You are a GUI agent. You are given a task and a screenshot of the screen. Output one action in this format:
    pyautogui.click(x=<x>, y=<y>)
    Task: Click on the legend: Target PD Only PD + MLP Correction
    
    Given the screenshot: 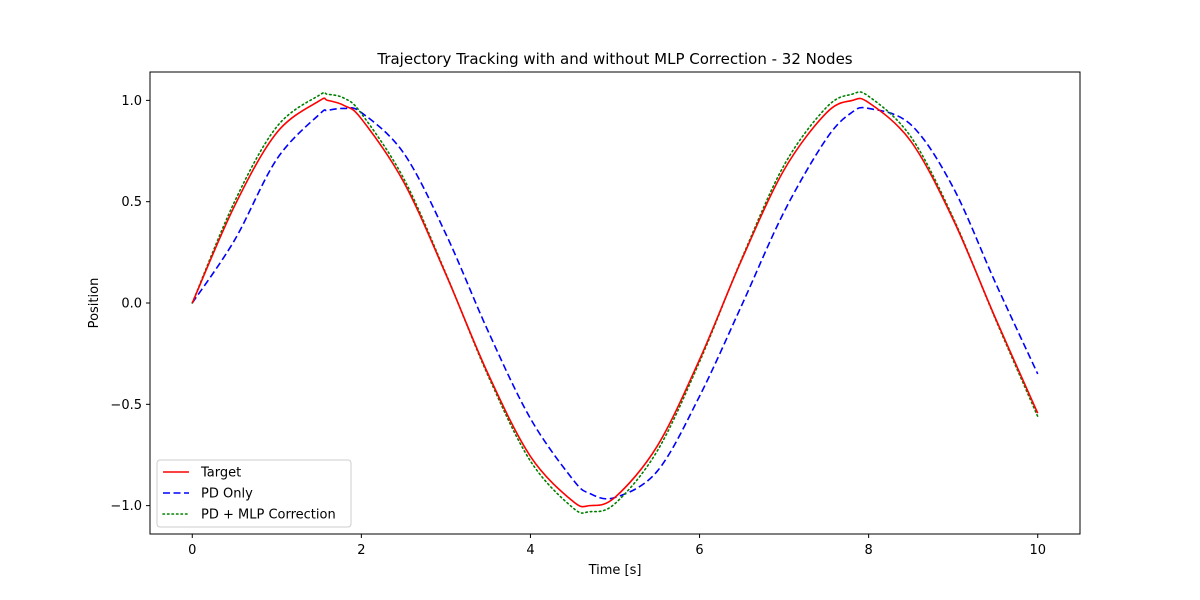 What is the action you would take?
    pyautogui.click(x=254, y=493)
    